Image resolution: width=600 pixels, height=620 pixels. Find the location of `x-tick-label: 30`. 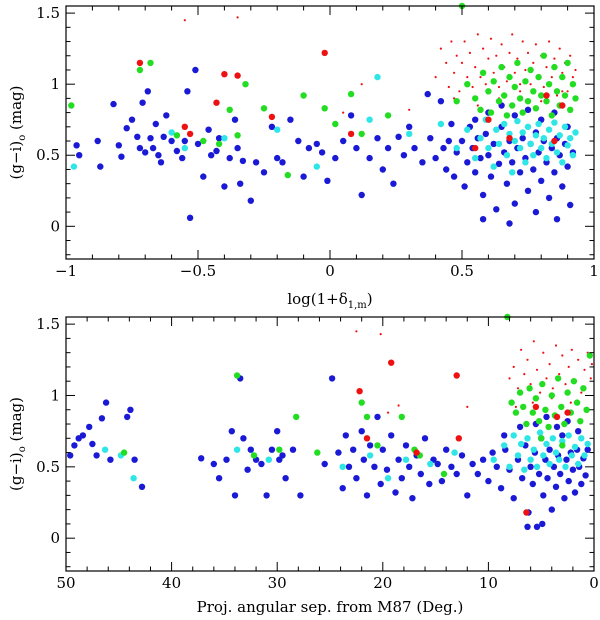

x-tick-label: 30 is located at coordinates (277, 583).